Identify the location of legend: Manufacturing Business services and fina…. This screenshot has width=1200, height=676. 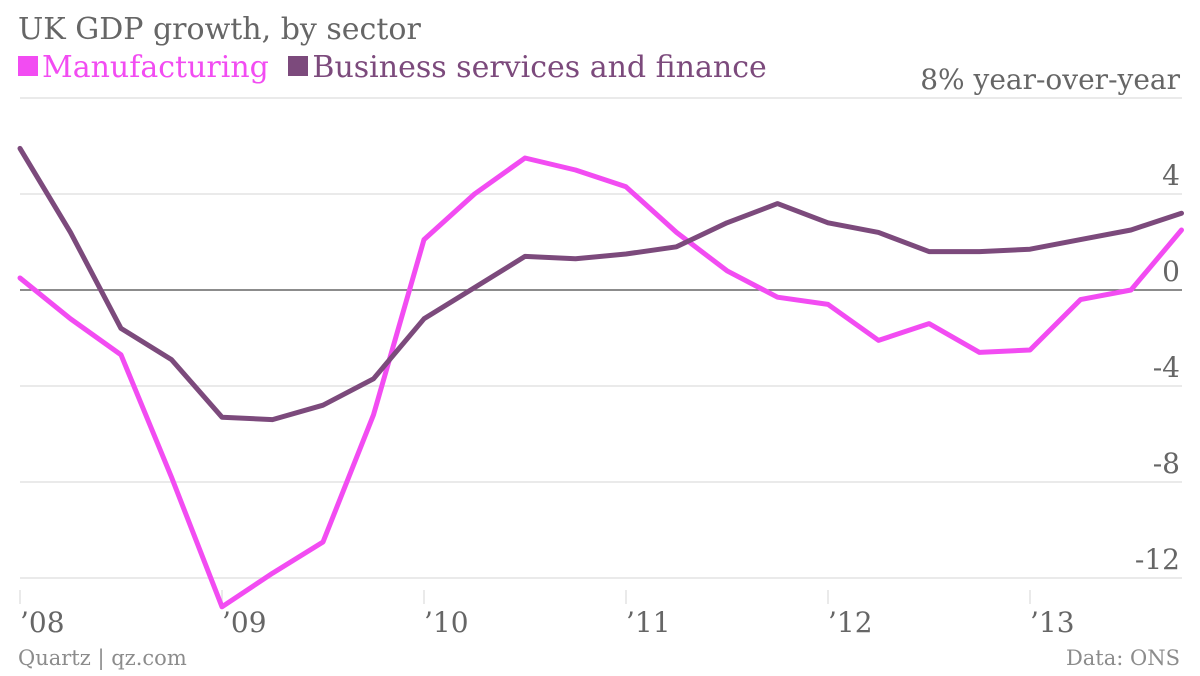
(397, 67).